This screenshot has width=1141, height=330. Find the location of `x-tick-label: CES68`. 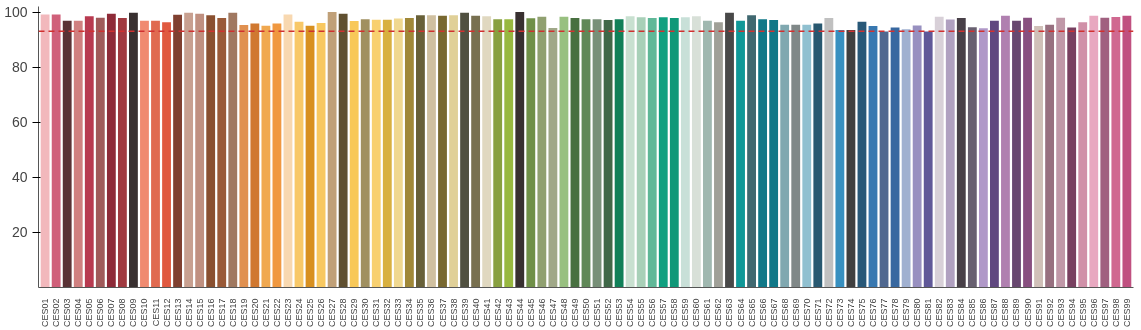

x-tick-label: CES68 is located at coordinates (784, 313).